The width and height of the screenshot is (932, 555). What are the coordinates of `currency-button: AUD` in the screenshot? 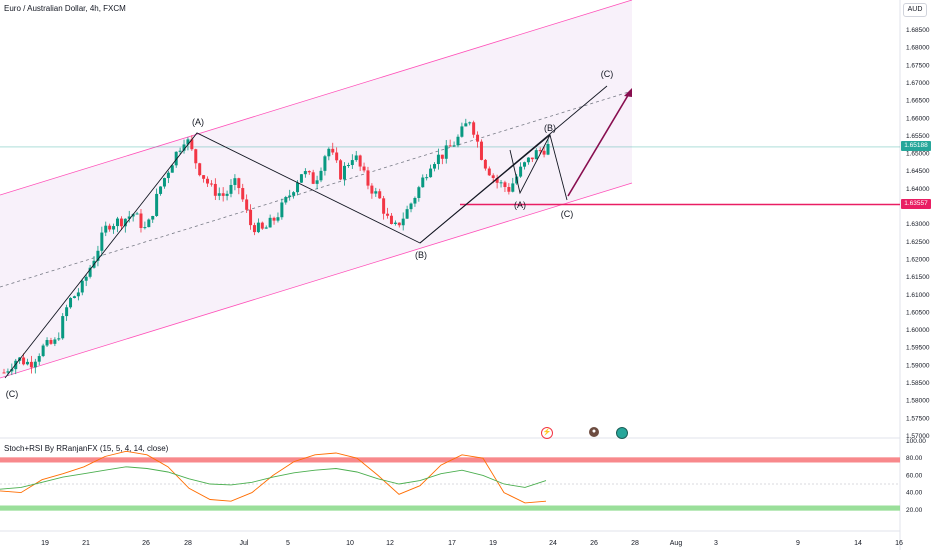 It's located at (915, 10).